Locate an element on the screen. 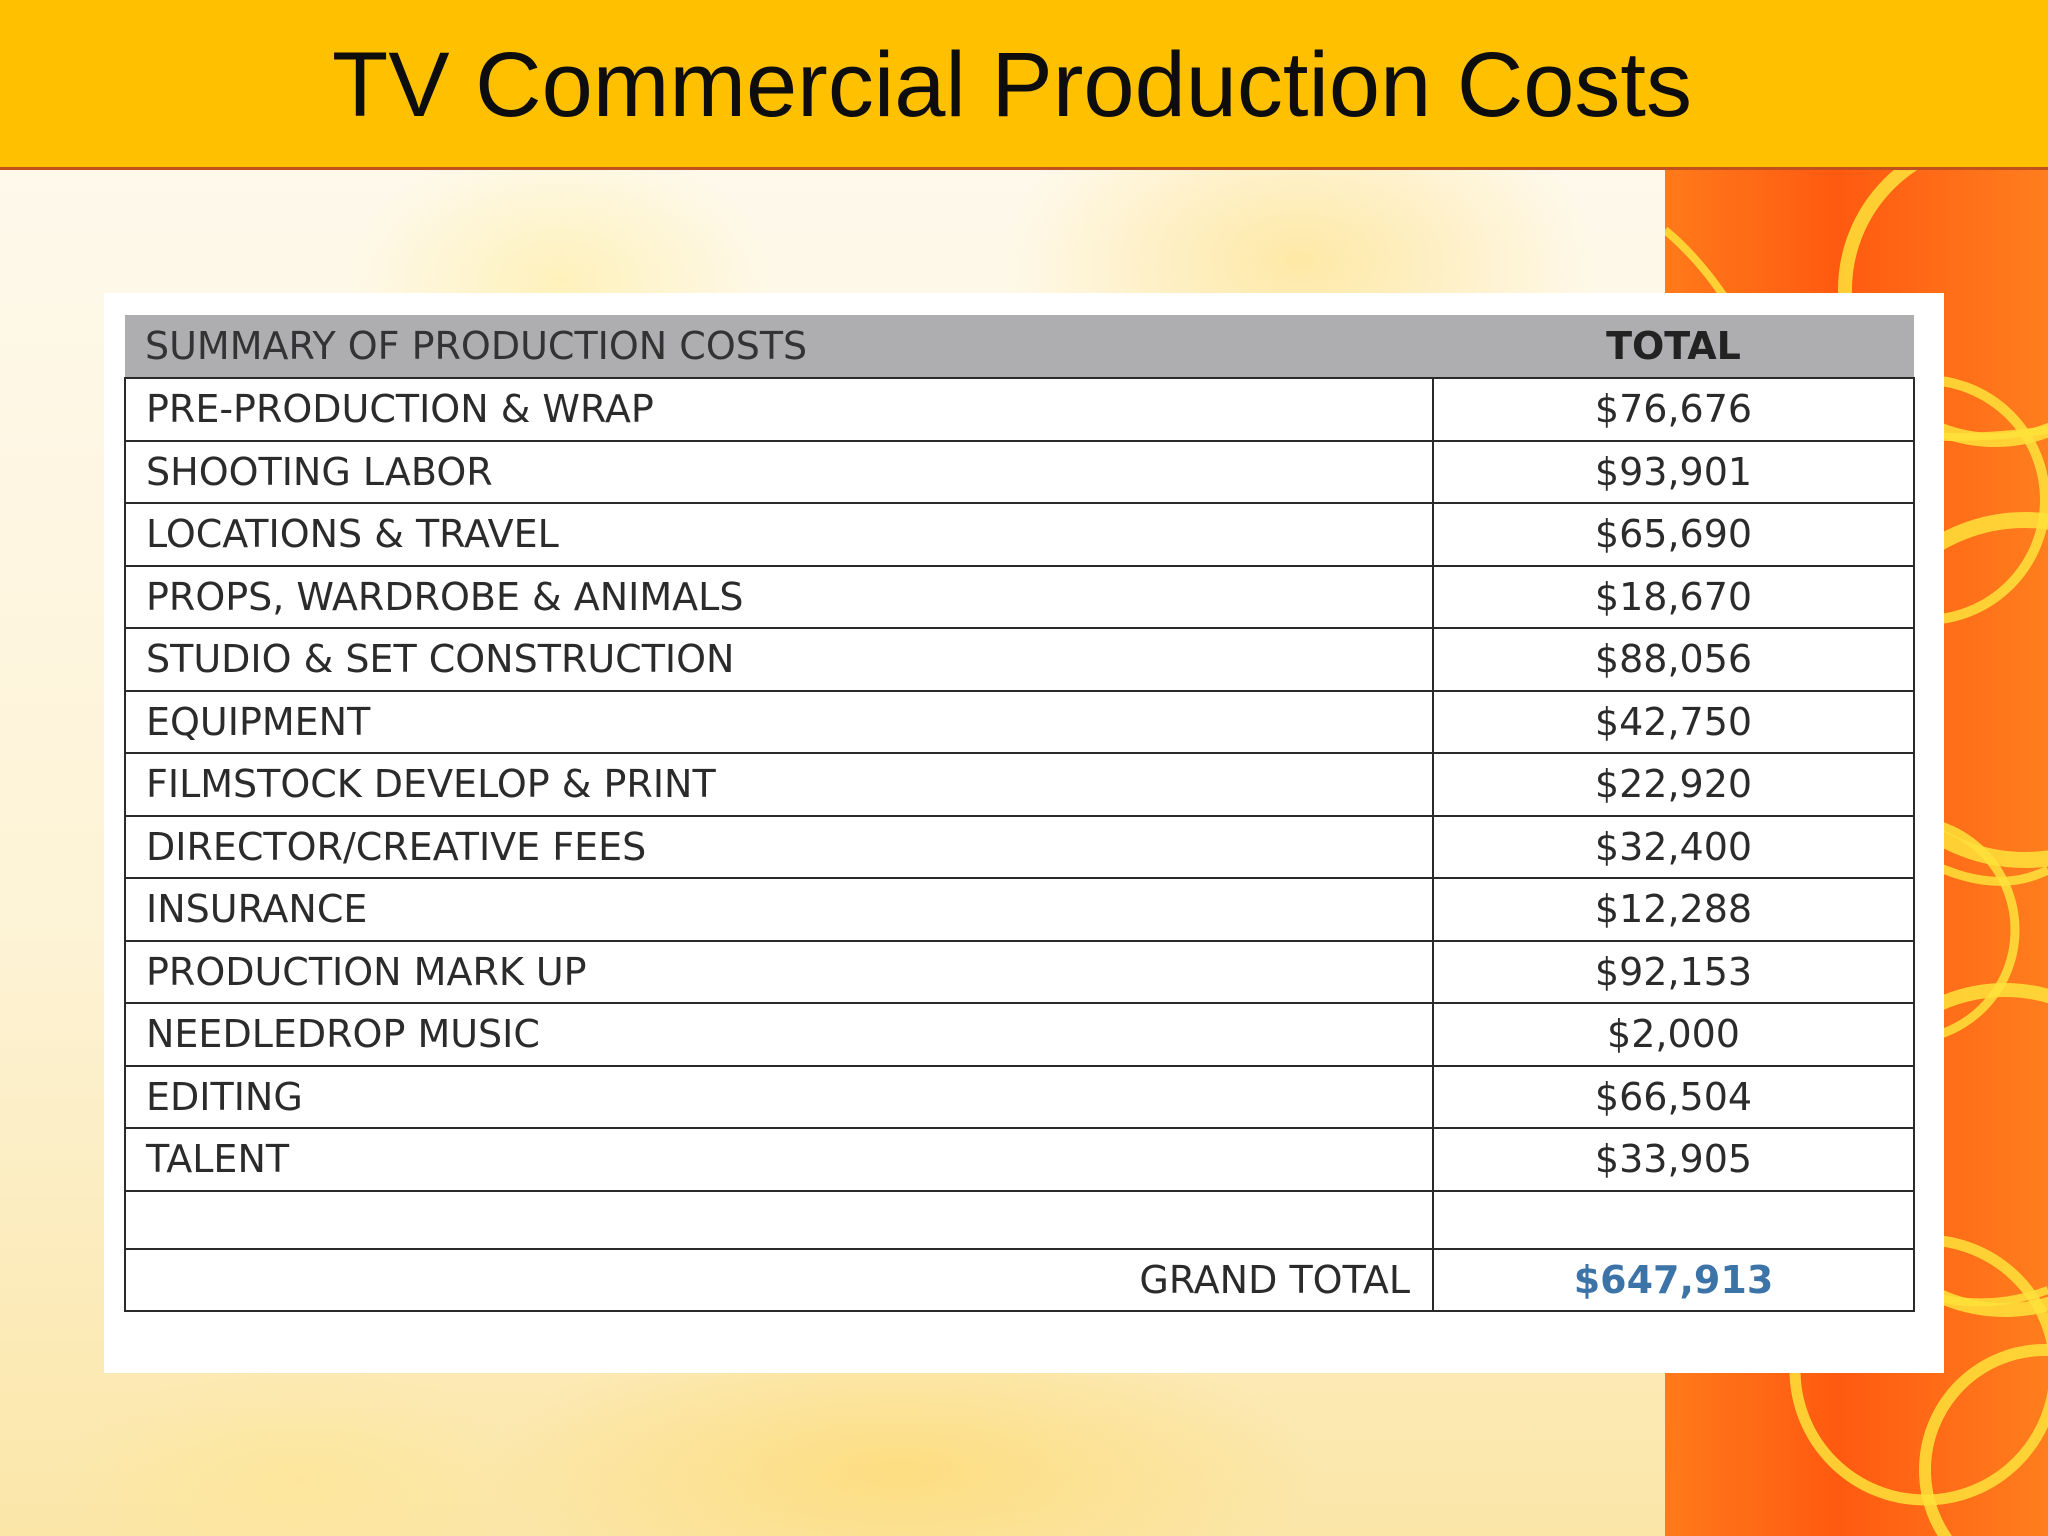  cost-item-total: $22,920 is located at coordinates (1673, 784).